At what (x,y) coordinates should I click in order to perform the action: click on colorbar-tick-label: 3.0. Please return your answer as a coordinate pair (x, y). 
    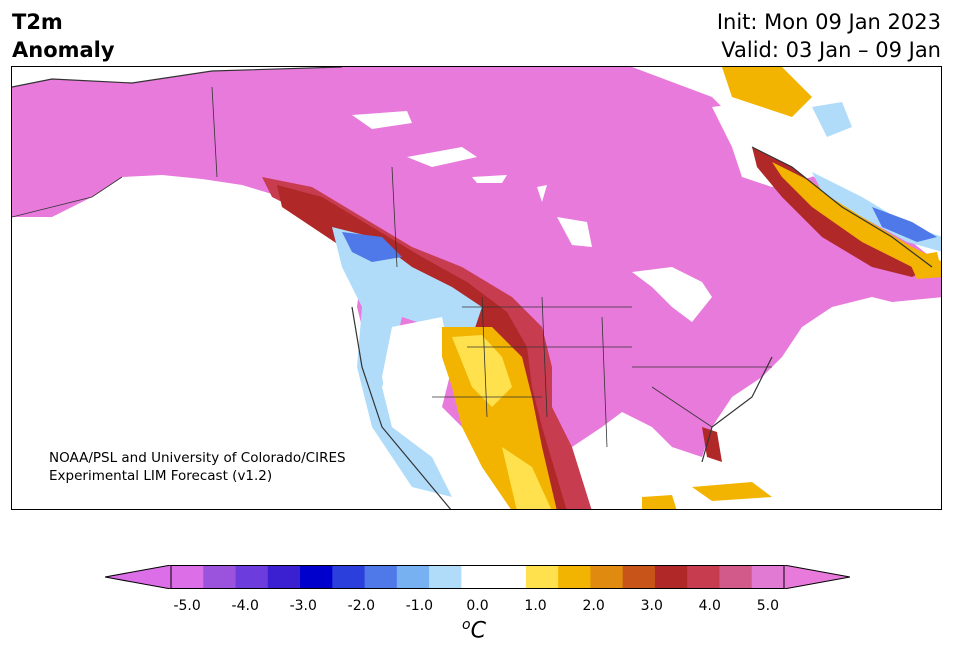
    Looking at the image, I should click on (651, 606).